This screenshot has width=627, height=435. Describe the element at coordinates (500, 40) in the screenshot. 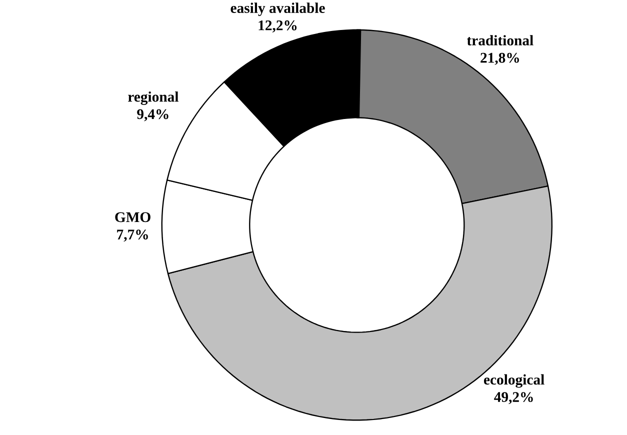

I see `slice-label: traditional` at that location.